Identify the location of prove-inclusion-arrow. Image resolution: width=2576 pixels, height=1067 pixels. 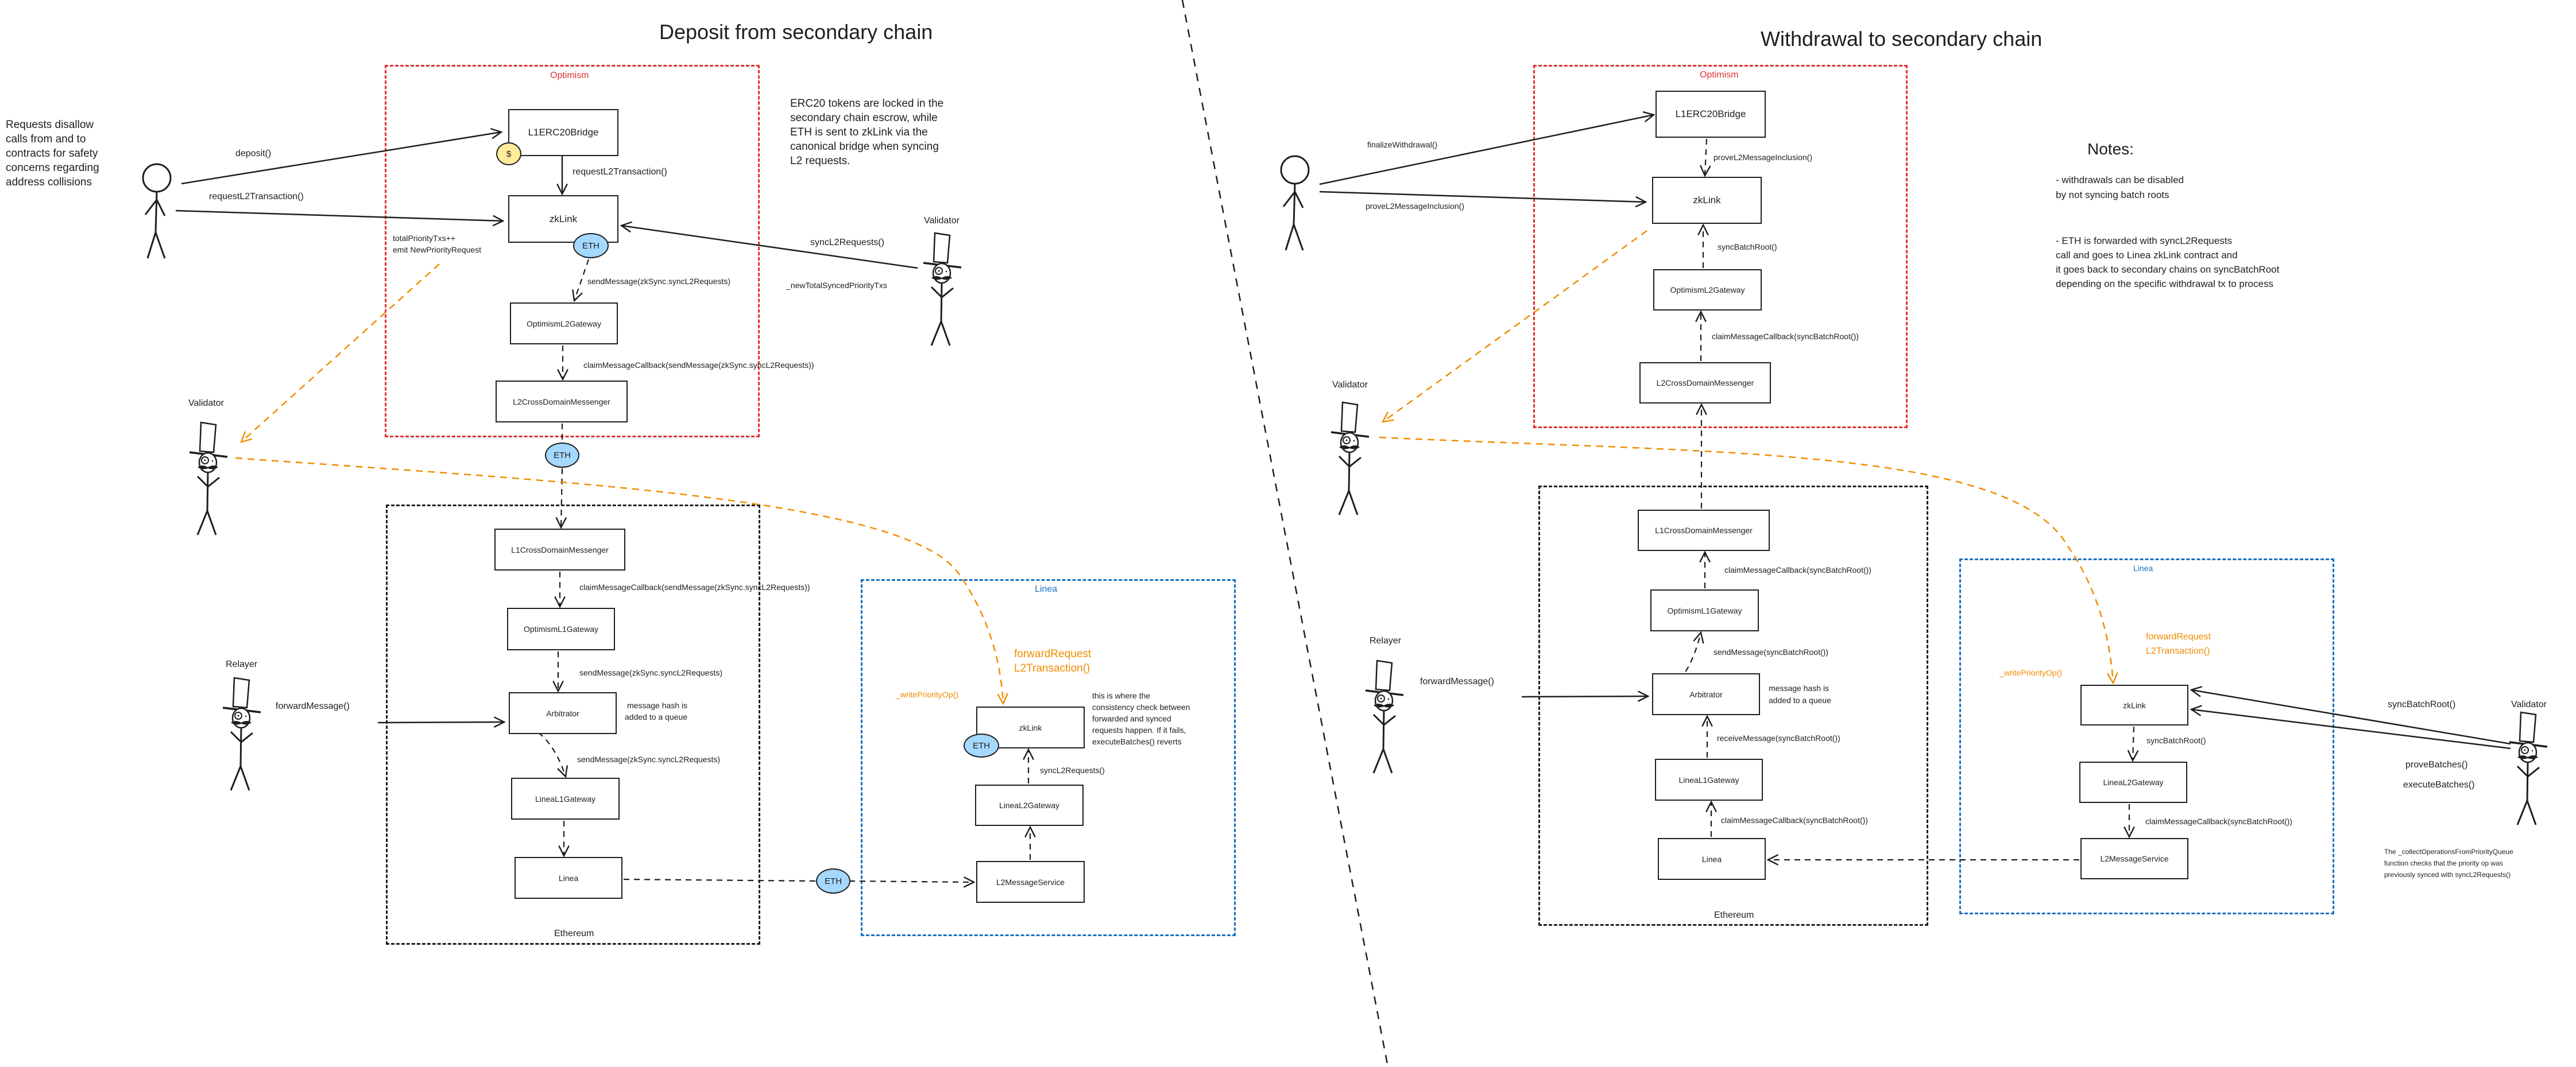
(1482, 197).